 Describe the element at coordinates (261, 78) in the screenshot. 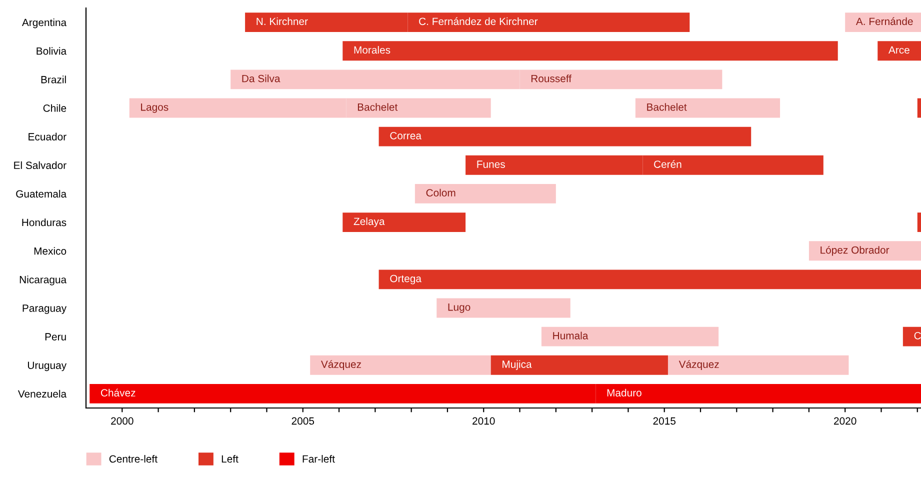

I see `data-label: Da Silva` at that location.